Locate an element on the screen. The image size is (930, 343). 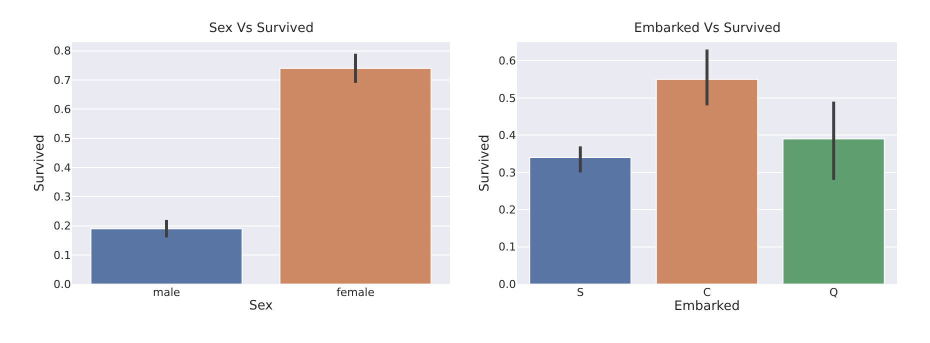
y-tick-label: 0.8 is located at coordinates (62, 51).